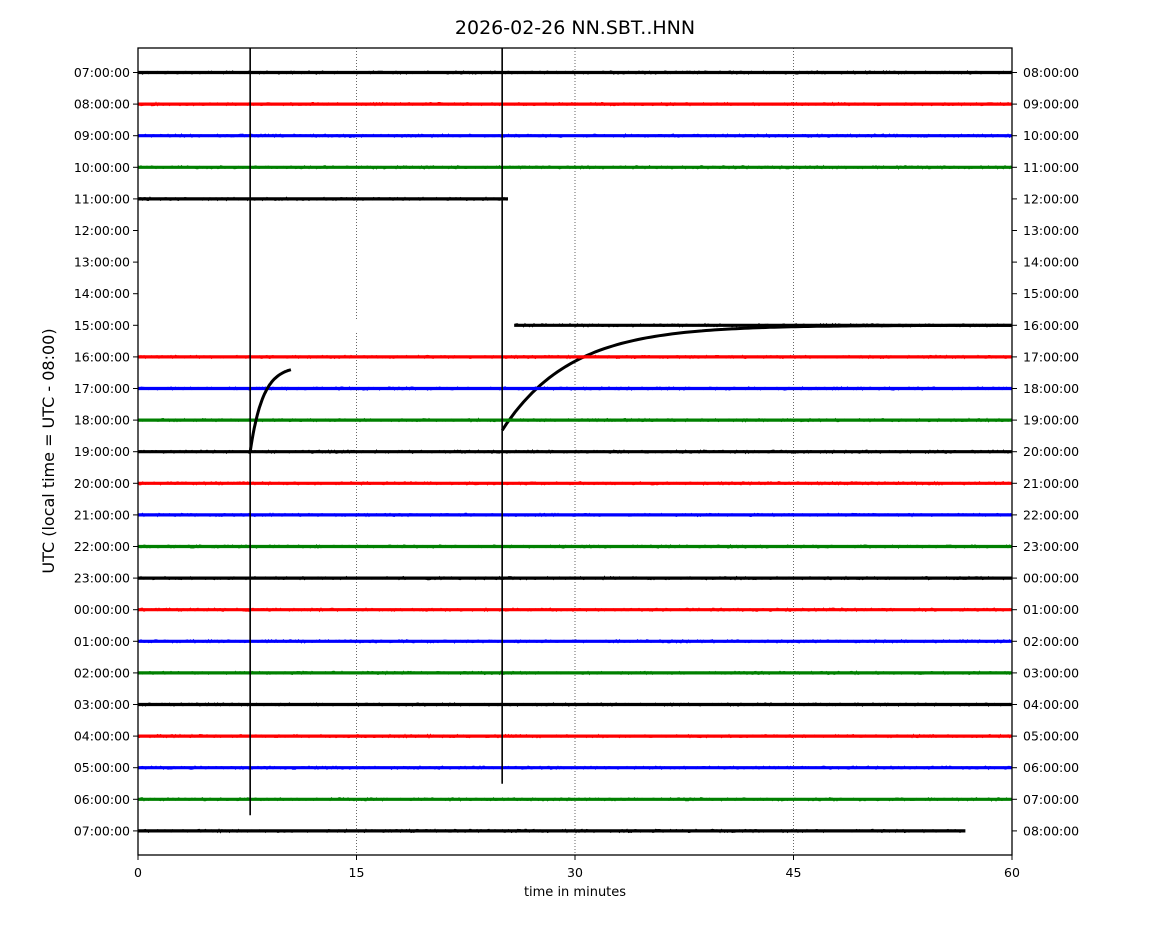  I want to click on y-tick-label-right: 03:00:00, so click(1051, 672).